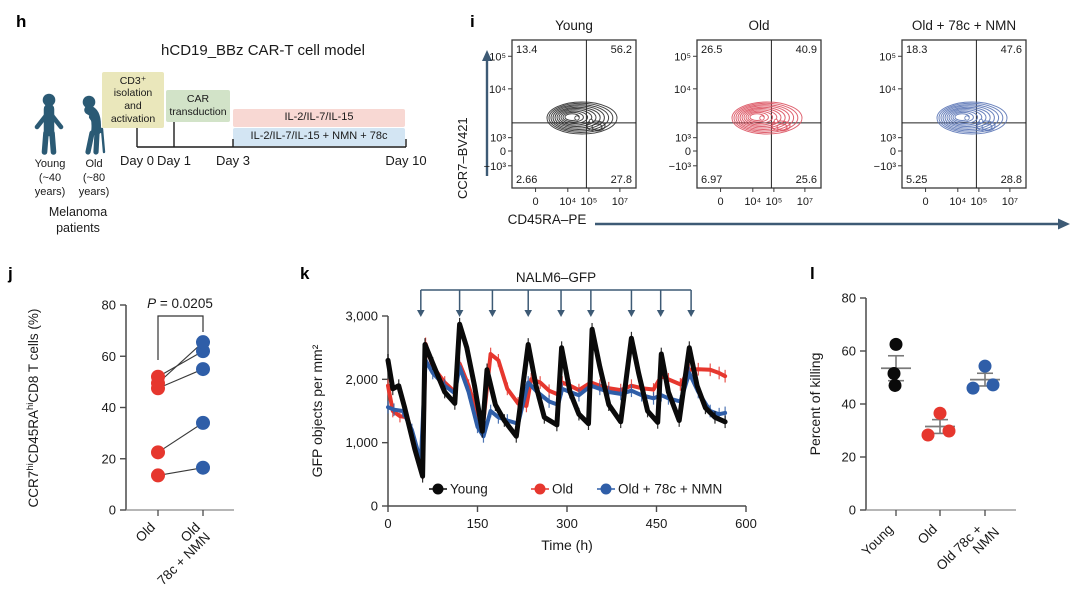 The height and width of the screenshot is (605, 1080). I want to click on day-label: Day 3, so click(233, 160).